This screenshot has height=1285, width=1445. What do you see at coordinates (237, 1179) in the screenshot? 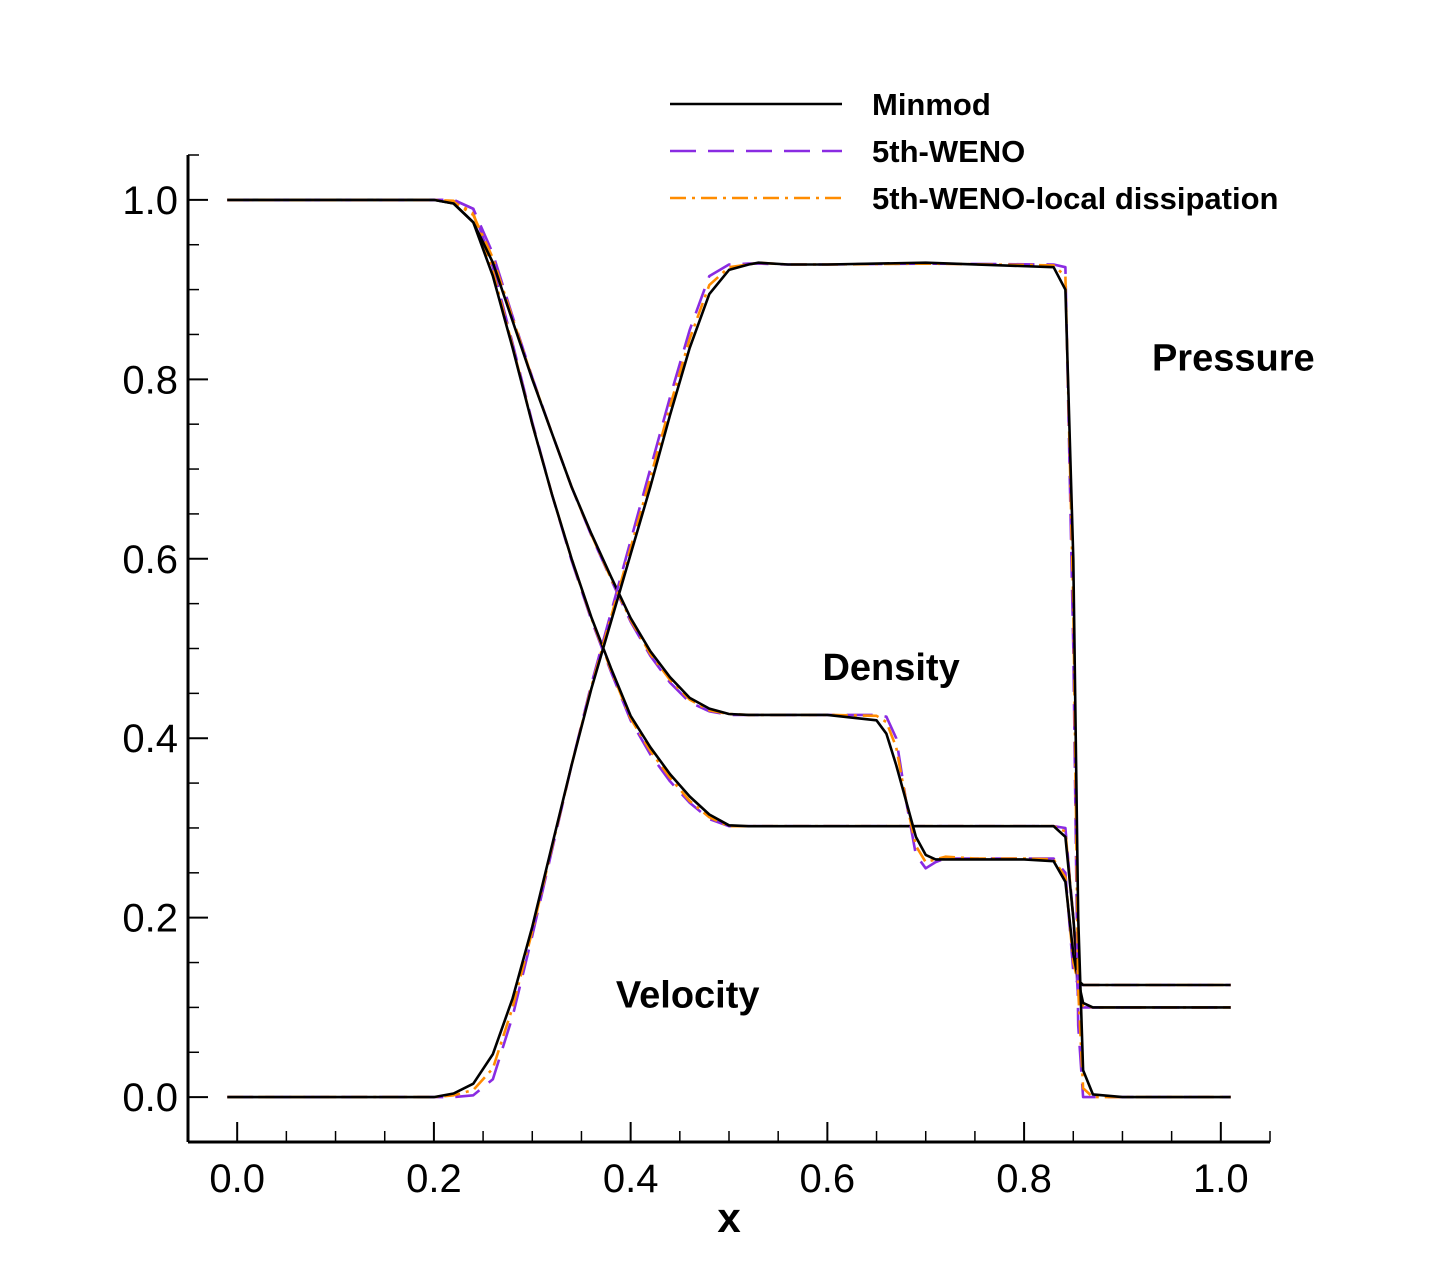
I see `x-tick-label: 0.0` at bounding box center [237, 1179].